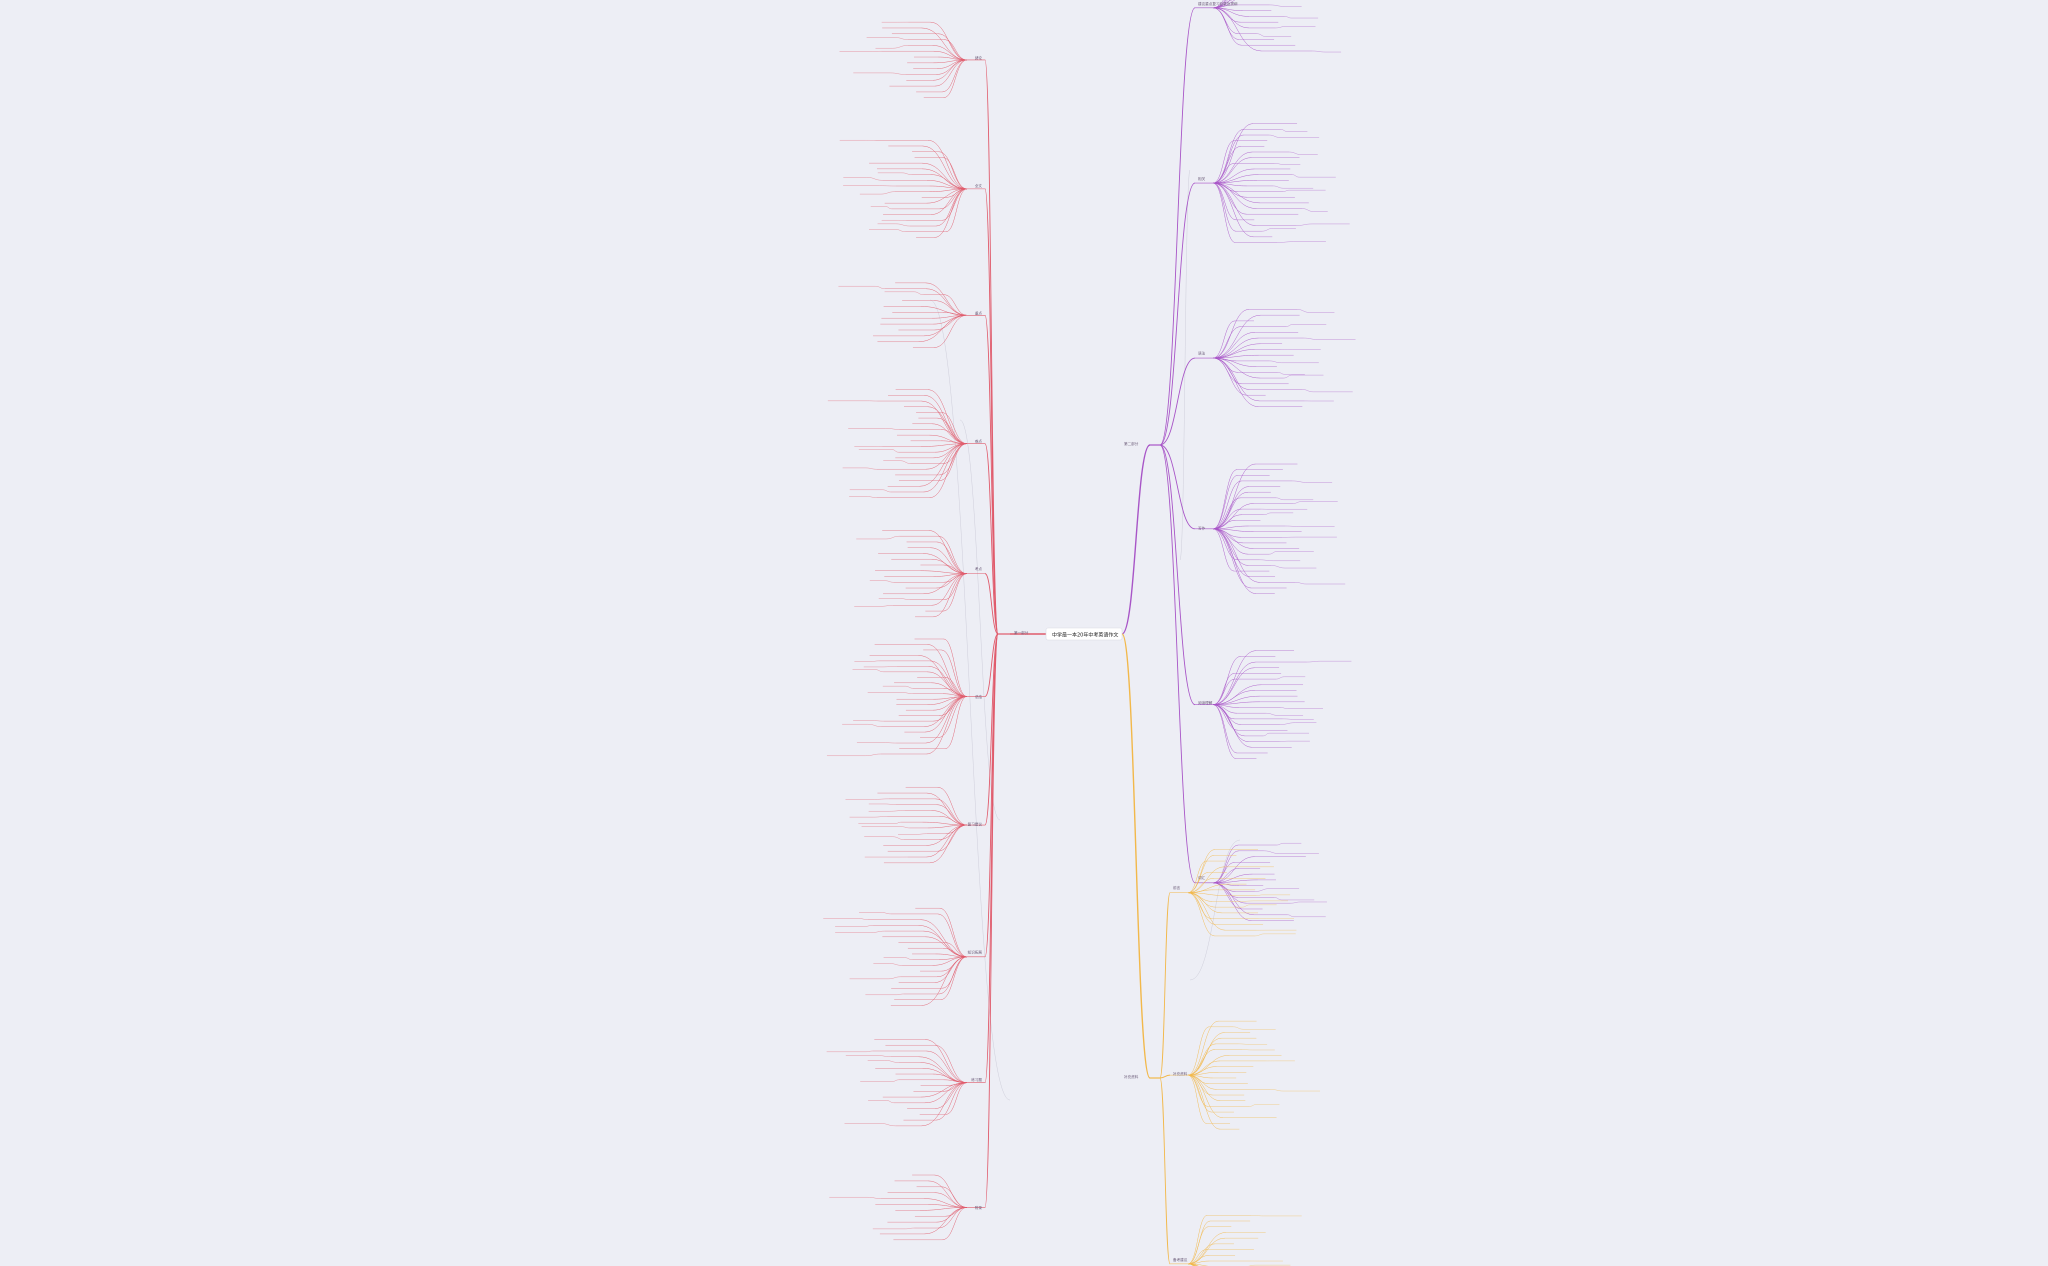  What do you see at coordinates (1202, 877) in the screenshot?
I see `right-upper-sub-branch-label: 词汇` at bounding box center [1202, 877].